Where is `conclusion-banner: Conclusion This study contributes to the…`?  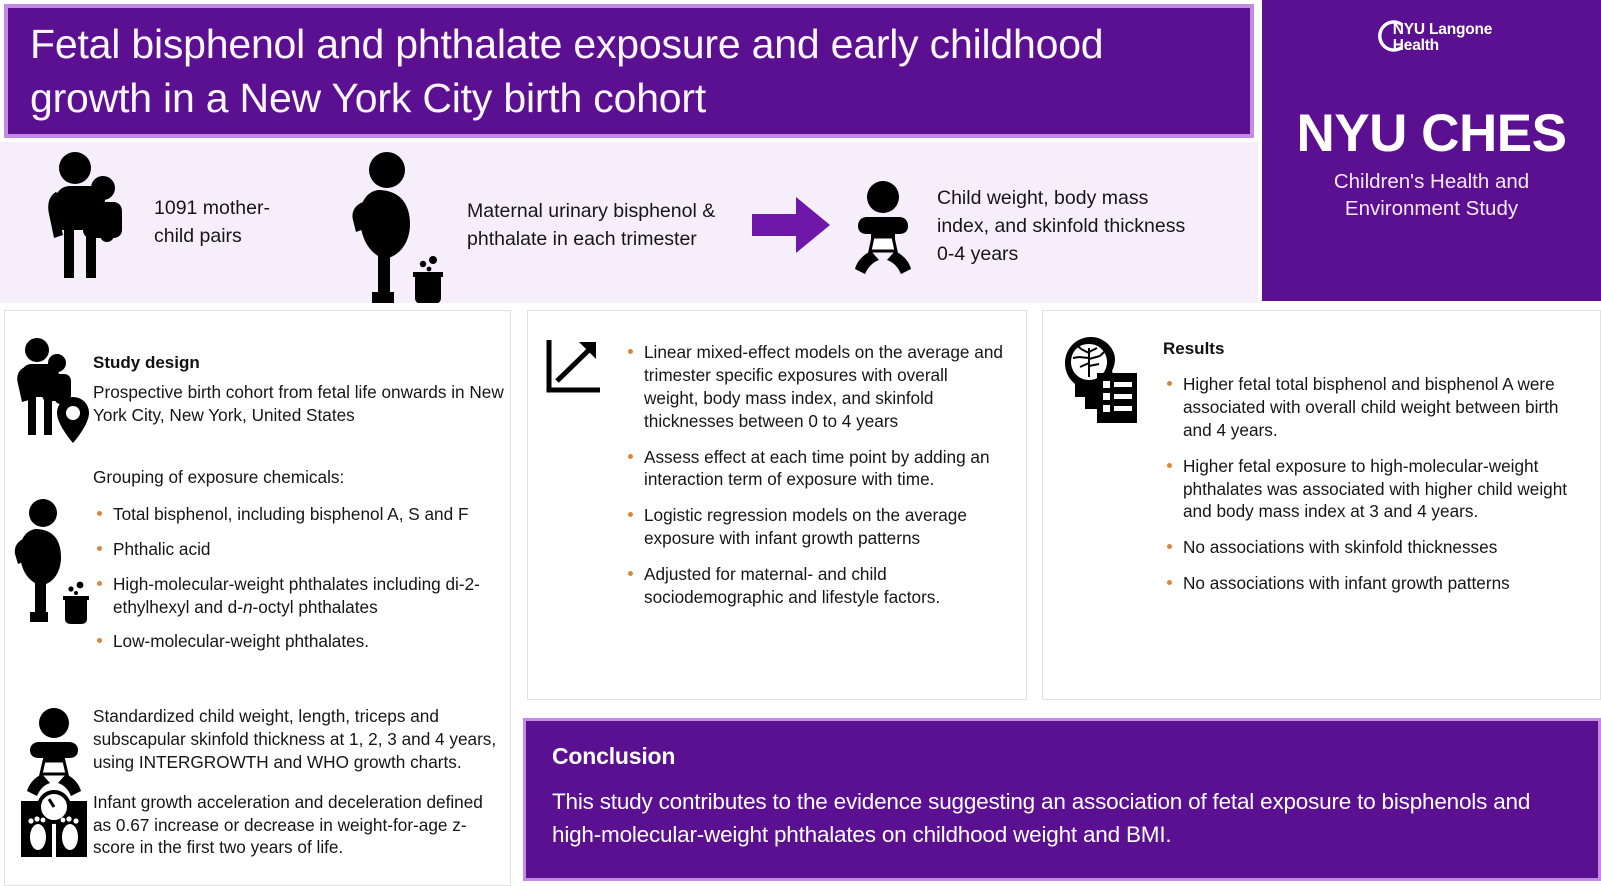 conclusion-banner: Conclusion This study contributes to the… is located at coordinates (1062, 799).